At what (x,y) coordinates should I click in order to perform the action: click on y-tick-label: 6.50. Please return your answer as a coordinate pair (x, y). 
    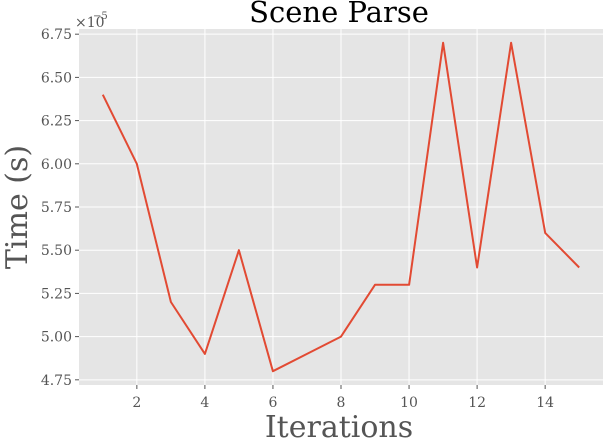
    Looking at the image, I should click on (56, 78).